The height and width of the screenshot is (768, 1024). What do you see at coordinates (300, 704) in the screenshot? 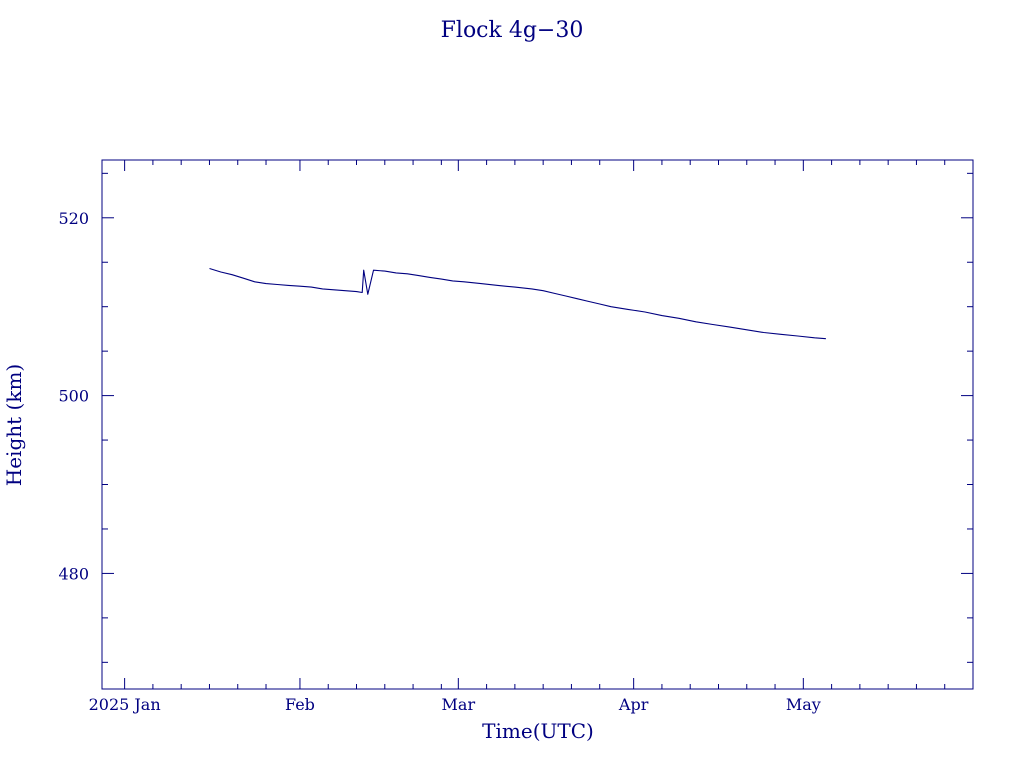
I see `x-tick-label: Feb` at bounding box center [300, 704].